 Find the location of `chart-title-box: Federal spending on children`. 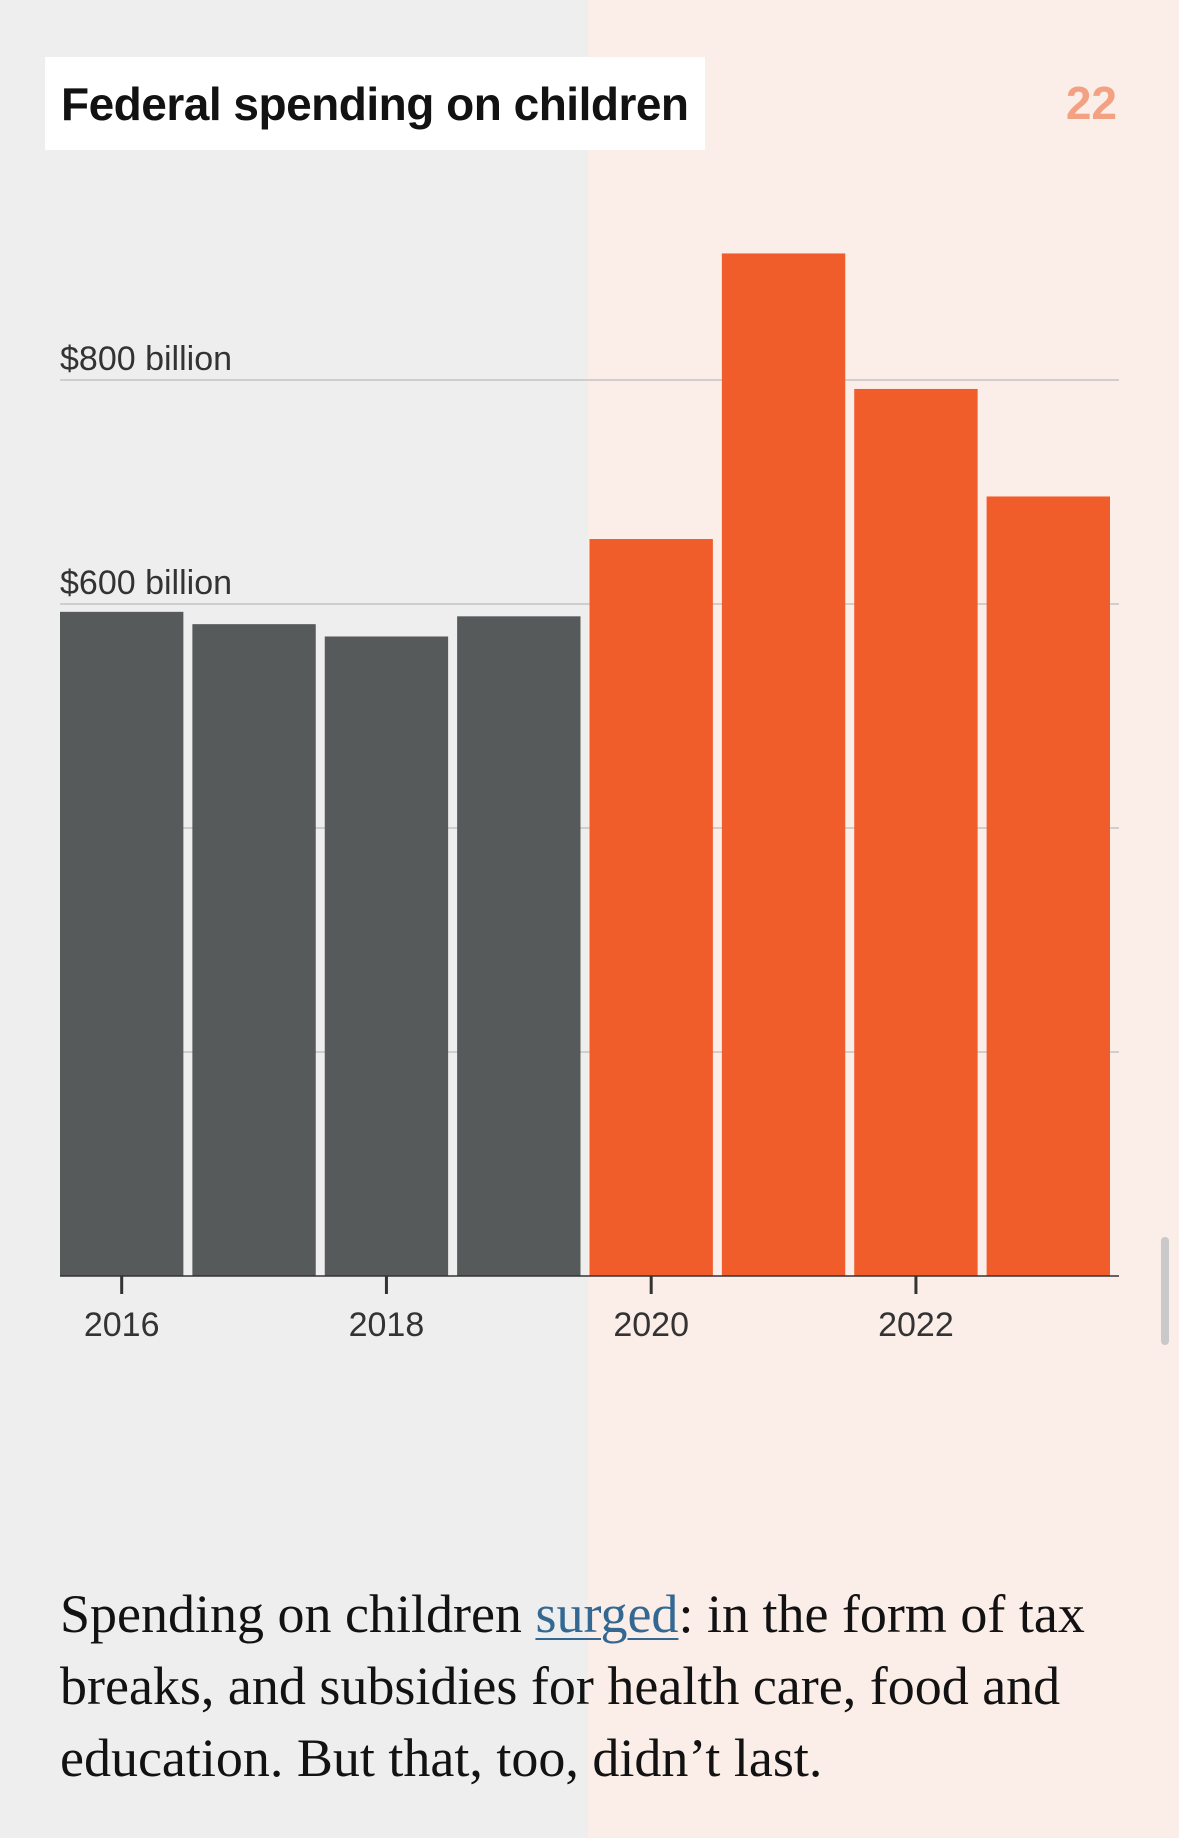

chart-title-box: Federal spending on children is located at coordinates (375, 103).